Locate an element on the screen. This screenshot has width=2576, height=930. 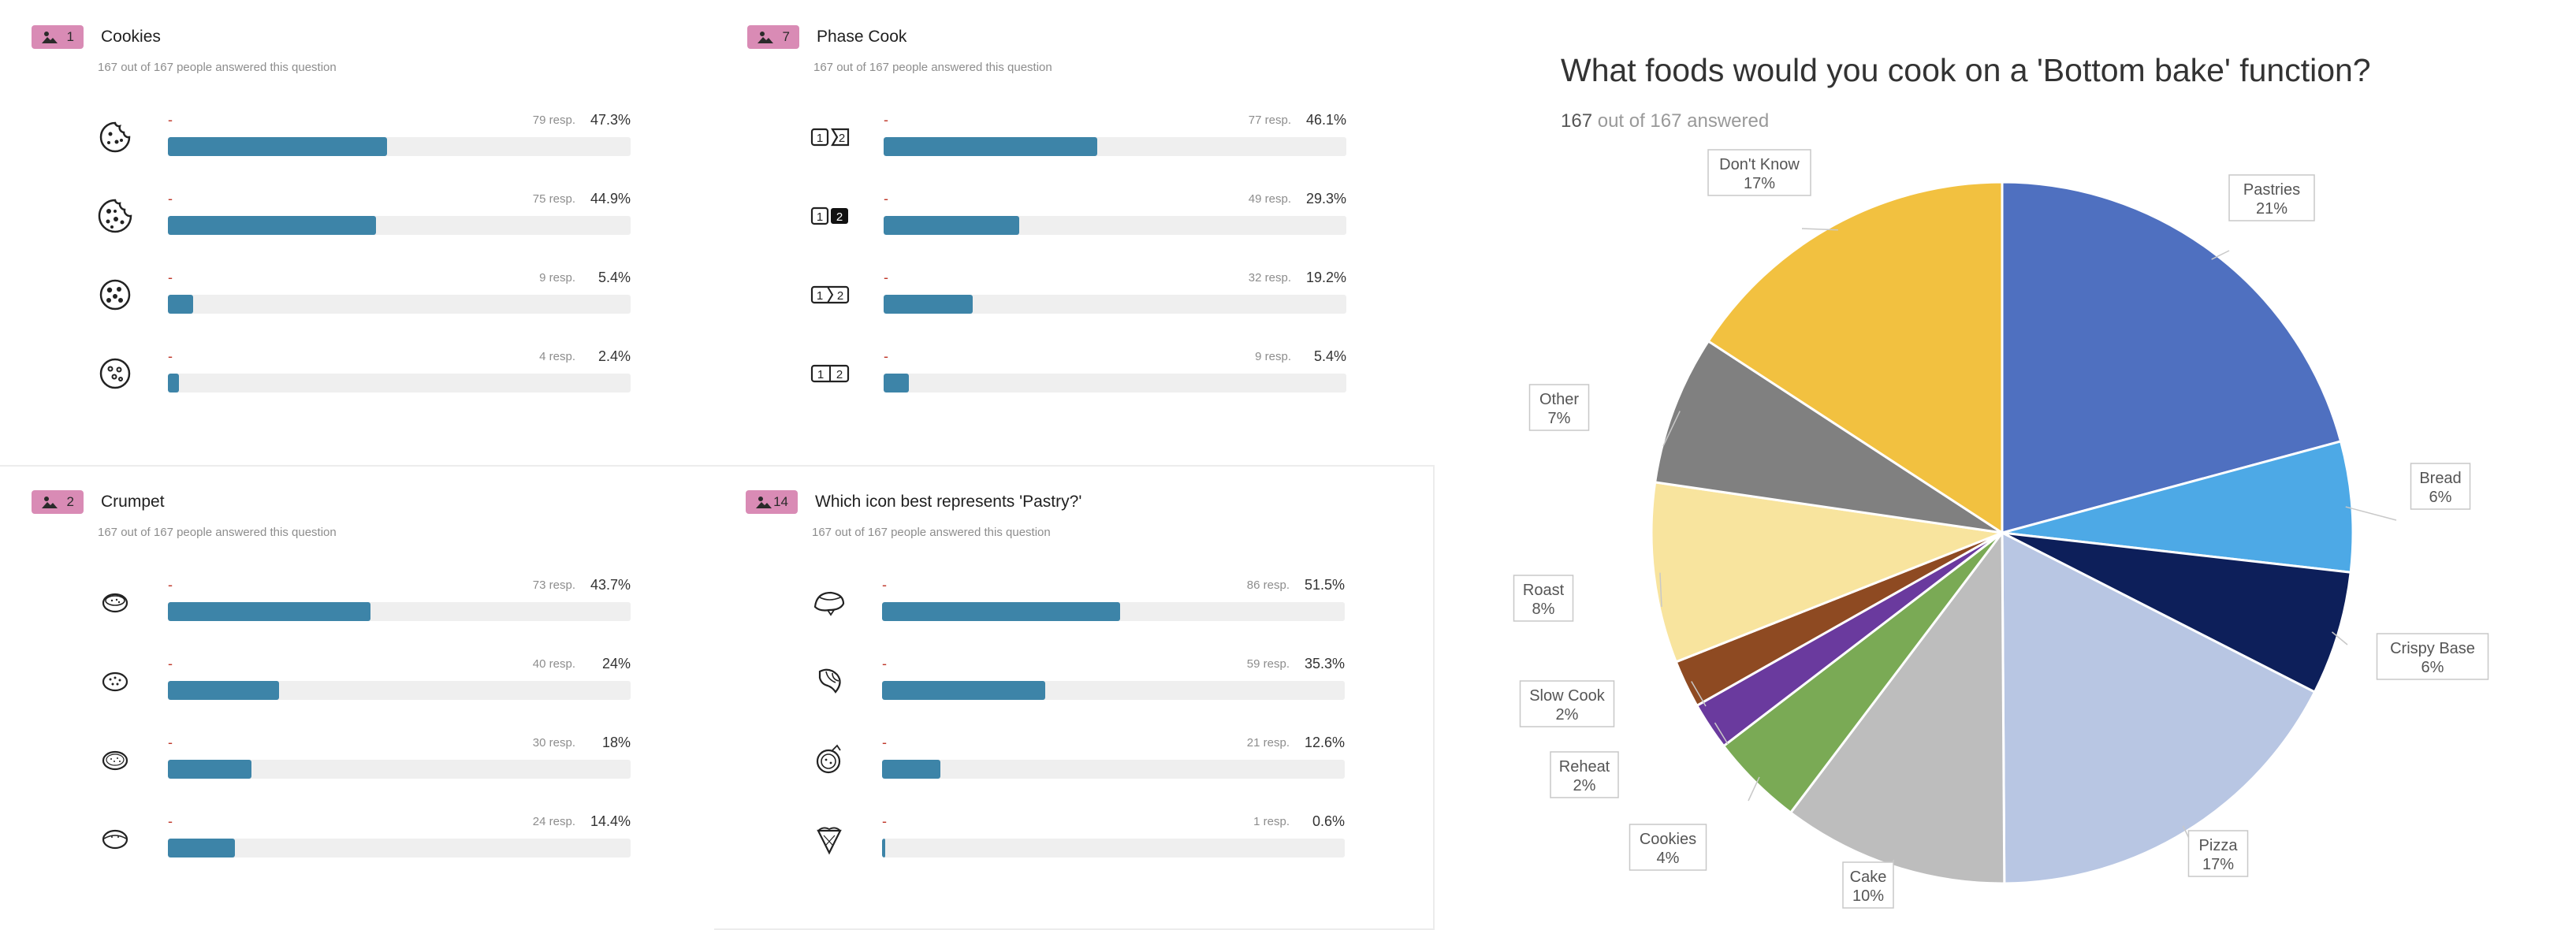
crumpet-holes-icon is located at coordinates (115, 680).